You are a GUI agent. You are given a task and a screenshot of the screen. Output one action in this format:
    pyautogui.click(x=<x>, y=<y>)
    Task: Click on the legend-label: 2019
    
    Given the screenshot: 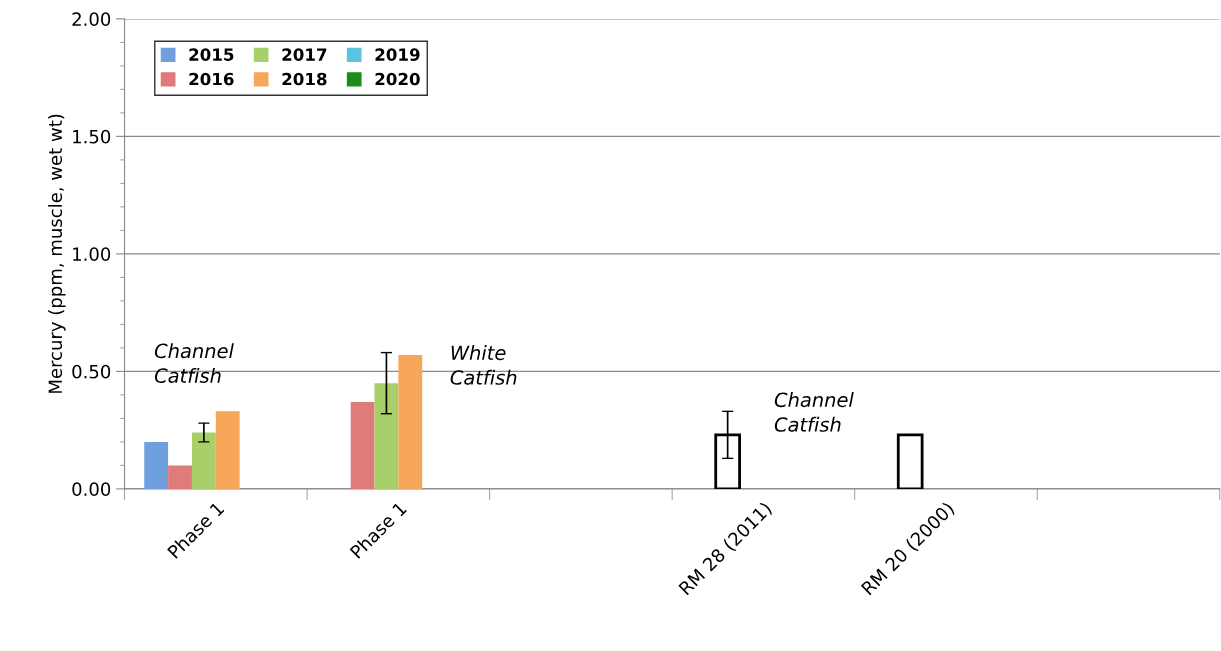 What is the action you would take?
    pyautogui.click(x=397, y=54)
    